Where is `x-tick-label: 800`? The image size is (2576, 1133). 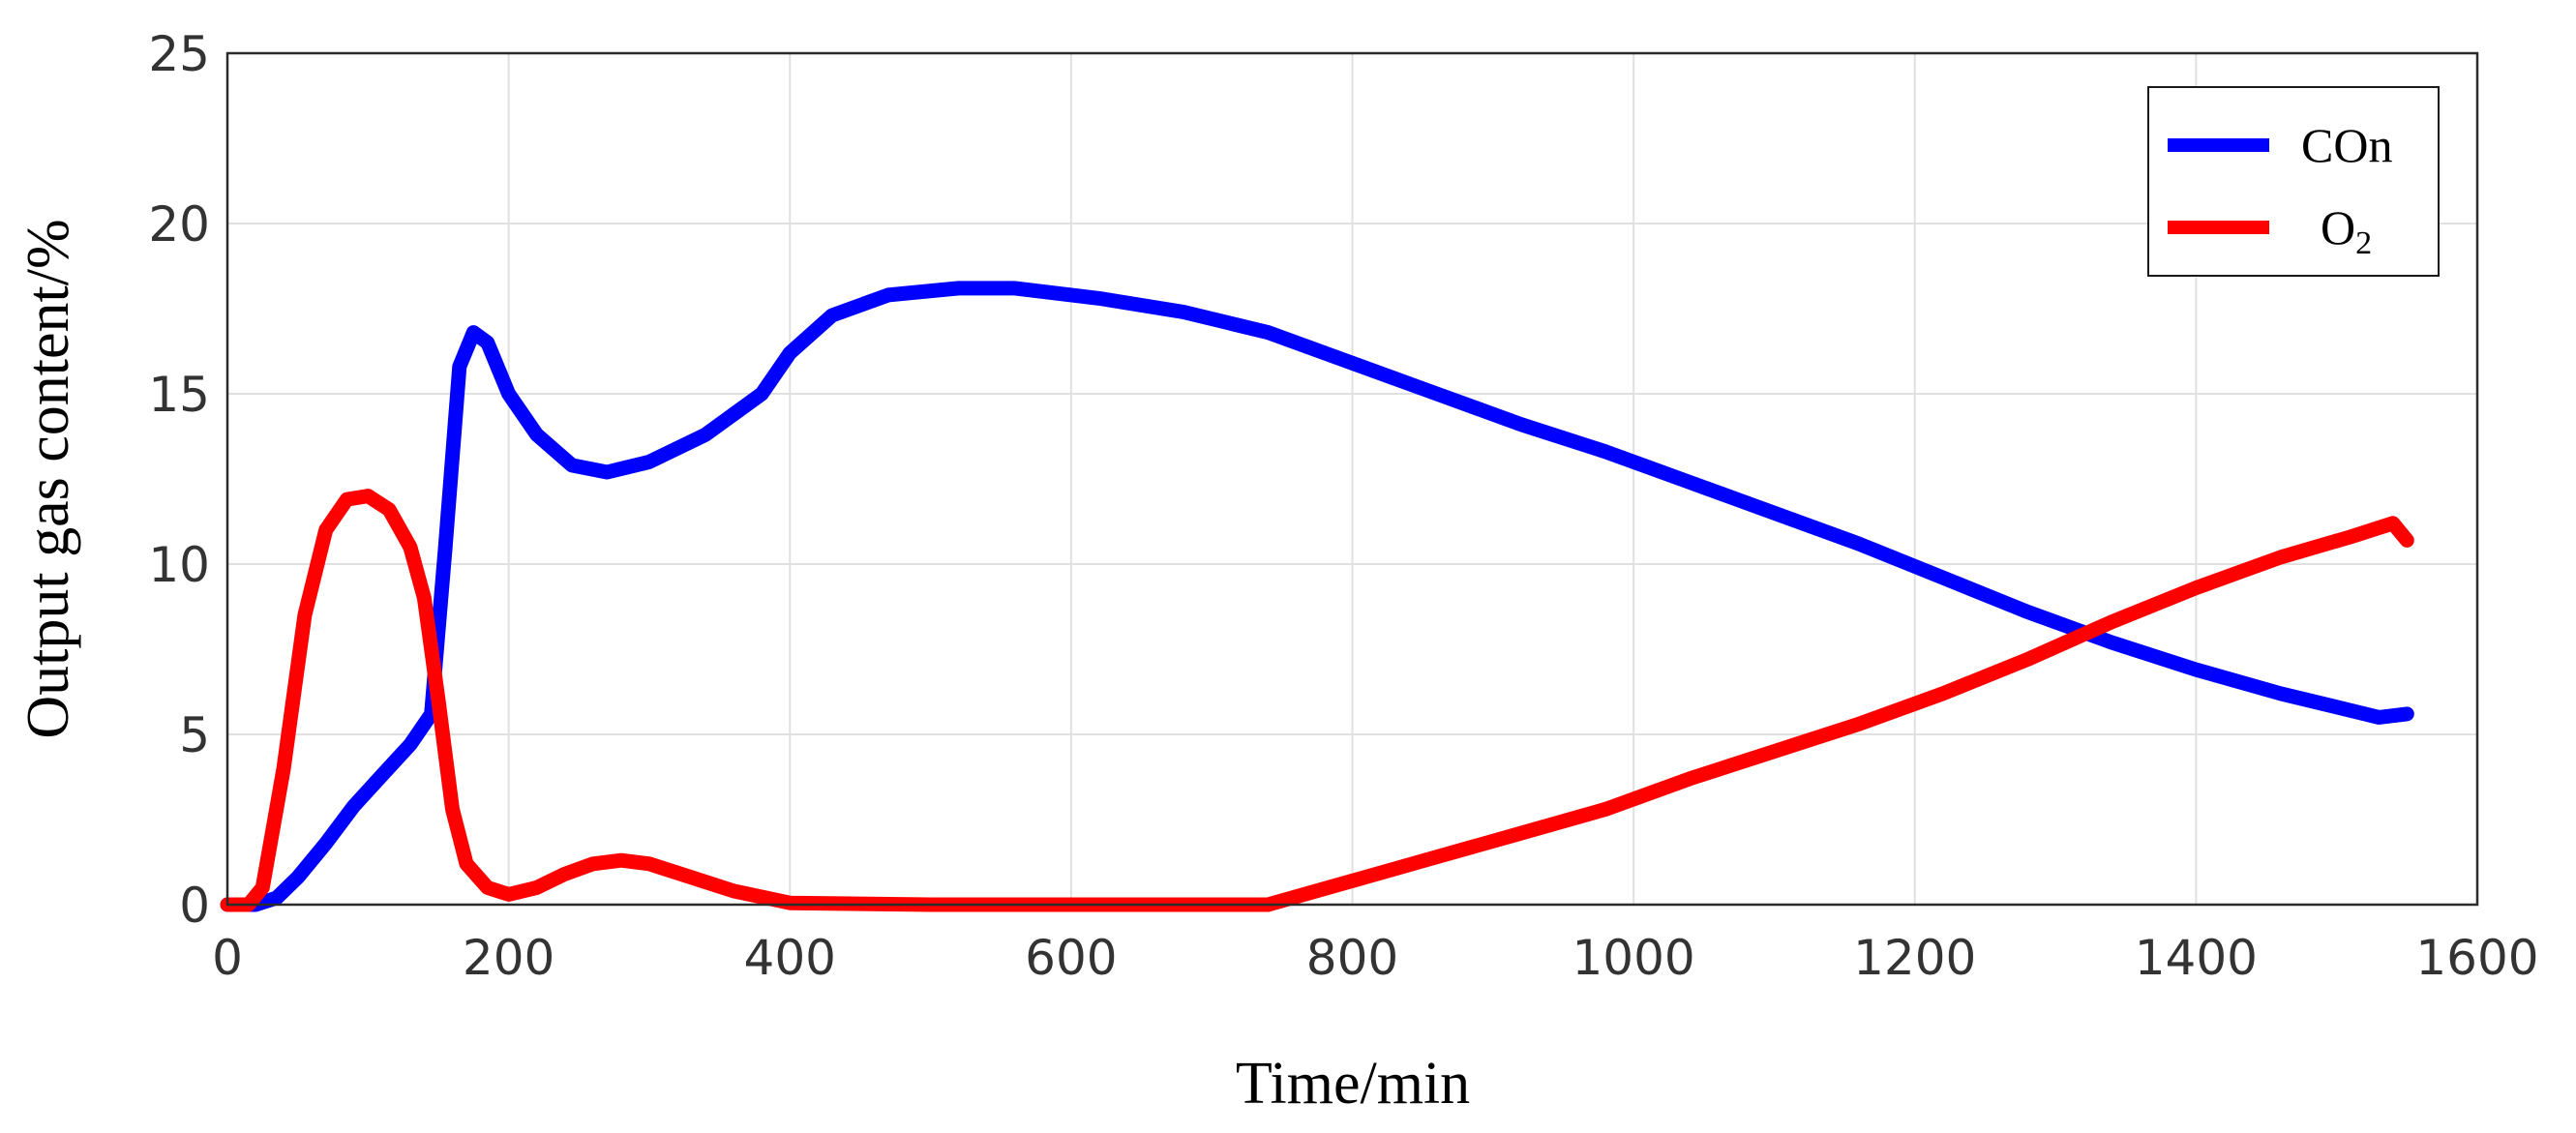 x-tick-label: 800 is located at coordinates (1352, 958).